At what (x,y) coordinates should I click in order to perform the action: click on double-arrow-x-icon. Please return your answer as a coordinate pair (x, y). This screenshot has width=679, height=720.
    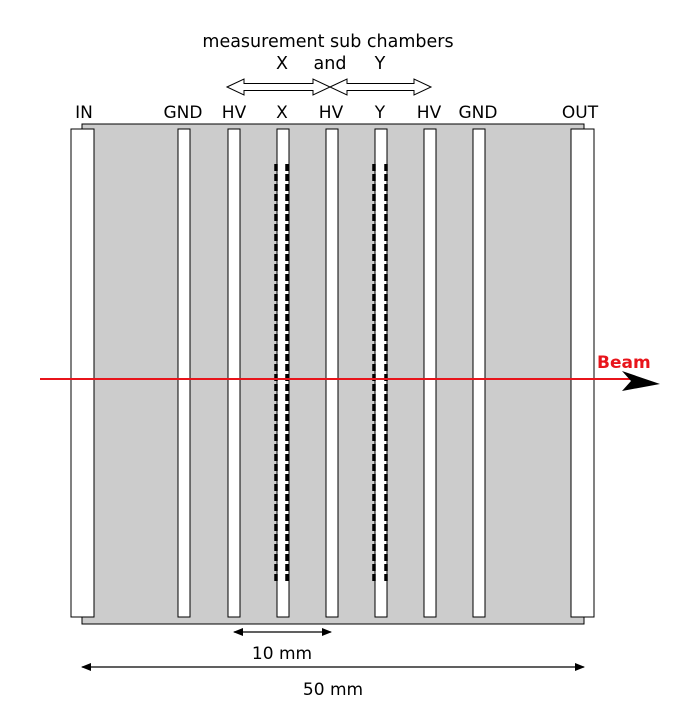
    Looking at the image, I should click on (278, 87).